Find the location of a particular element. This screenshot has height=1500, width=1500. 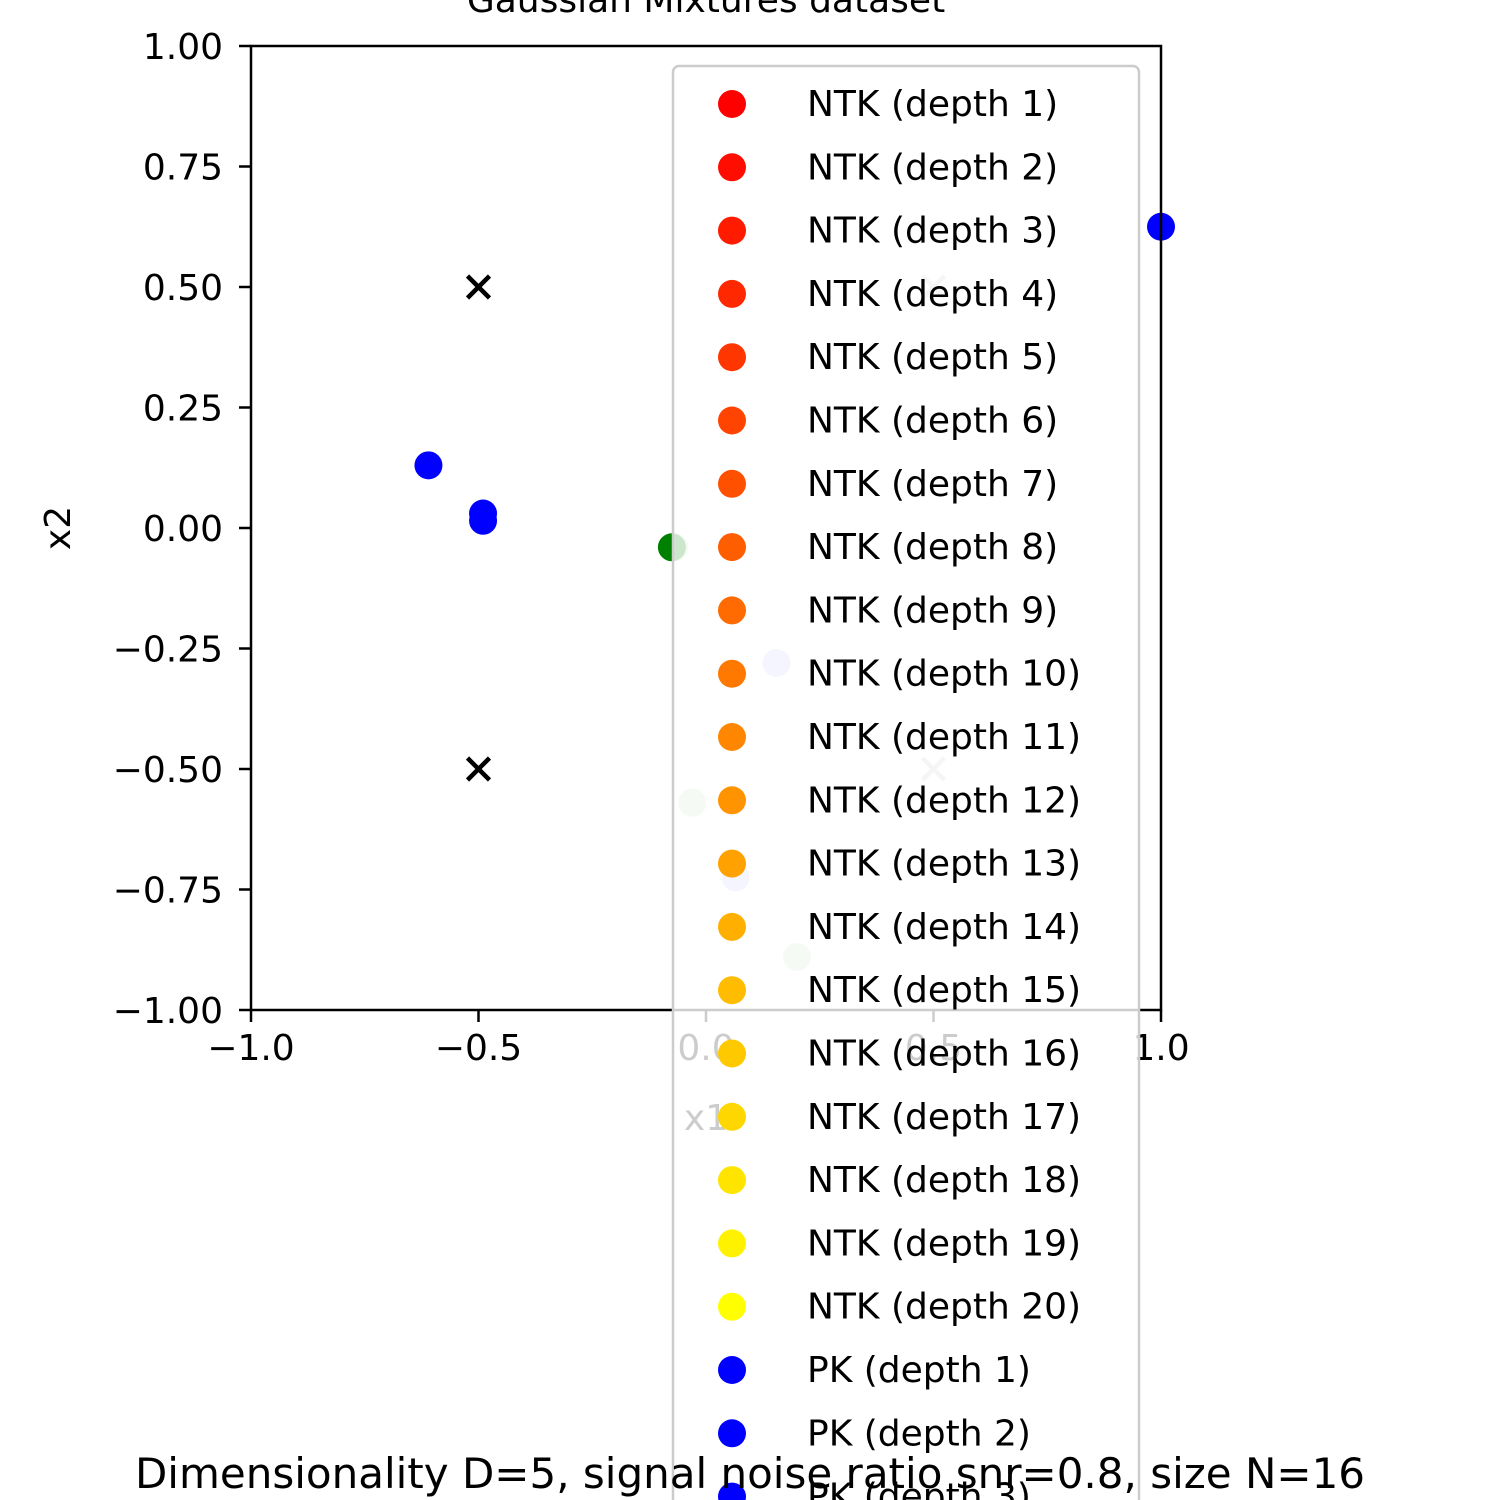

legend-item: NTK (depth 14) is located at coordinates (899, 927).